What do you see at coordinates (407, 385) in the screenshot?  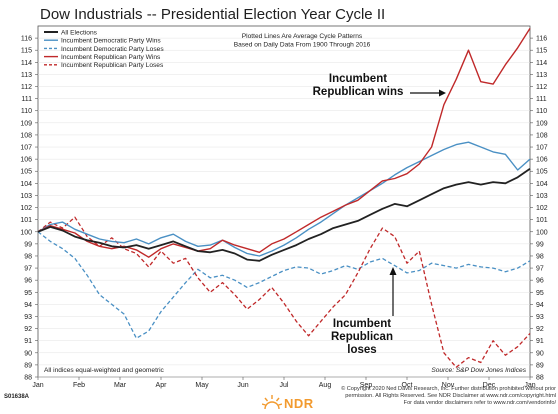 I see `x-tick-label: Oct` at bounding box center [407, 385].